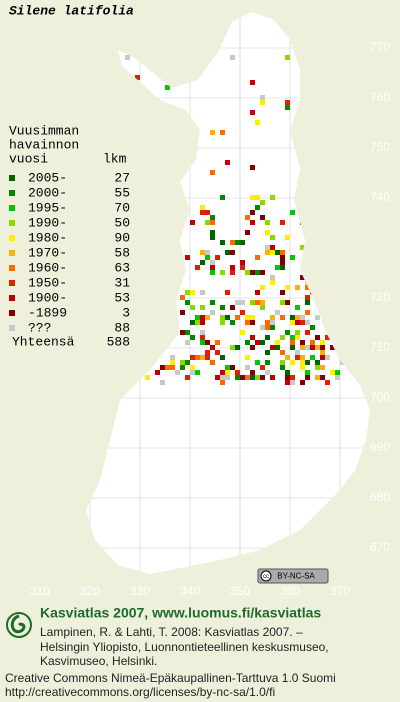  What do you see at coordinates (122, 207) in the screenshot?
I see `legend-count: 70` at bounding box center [122, 207].